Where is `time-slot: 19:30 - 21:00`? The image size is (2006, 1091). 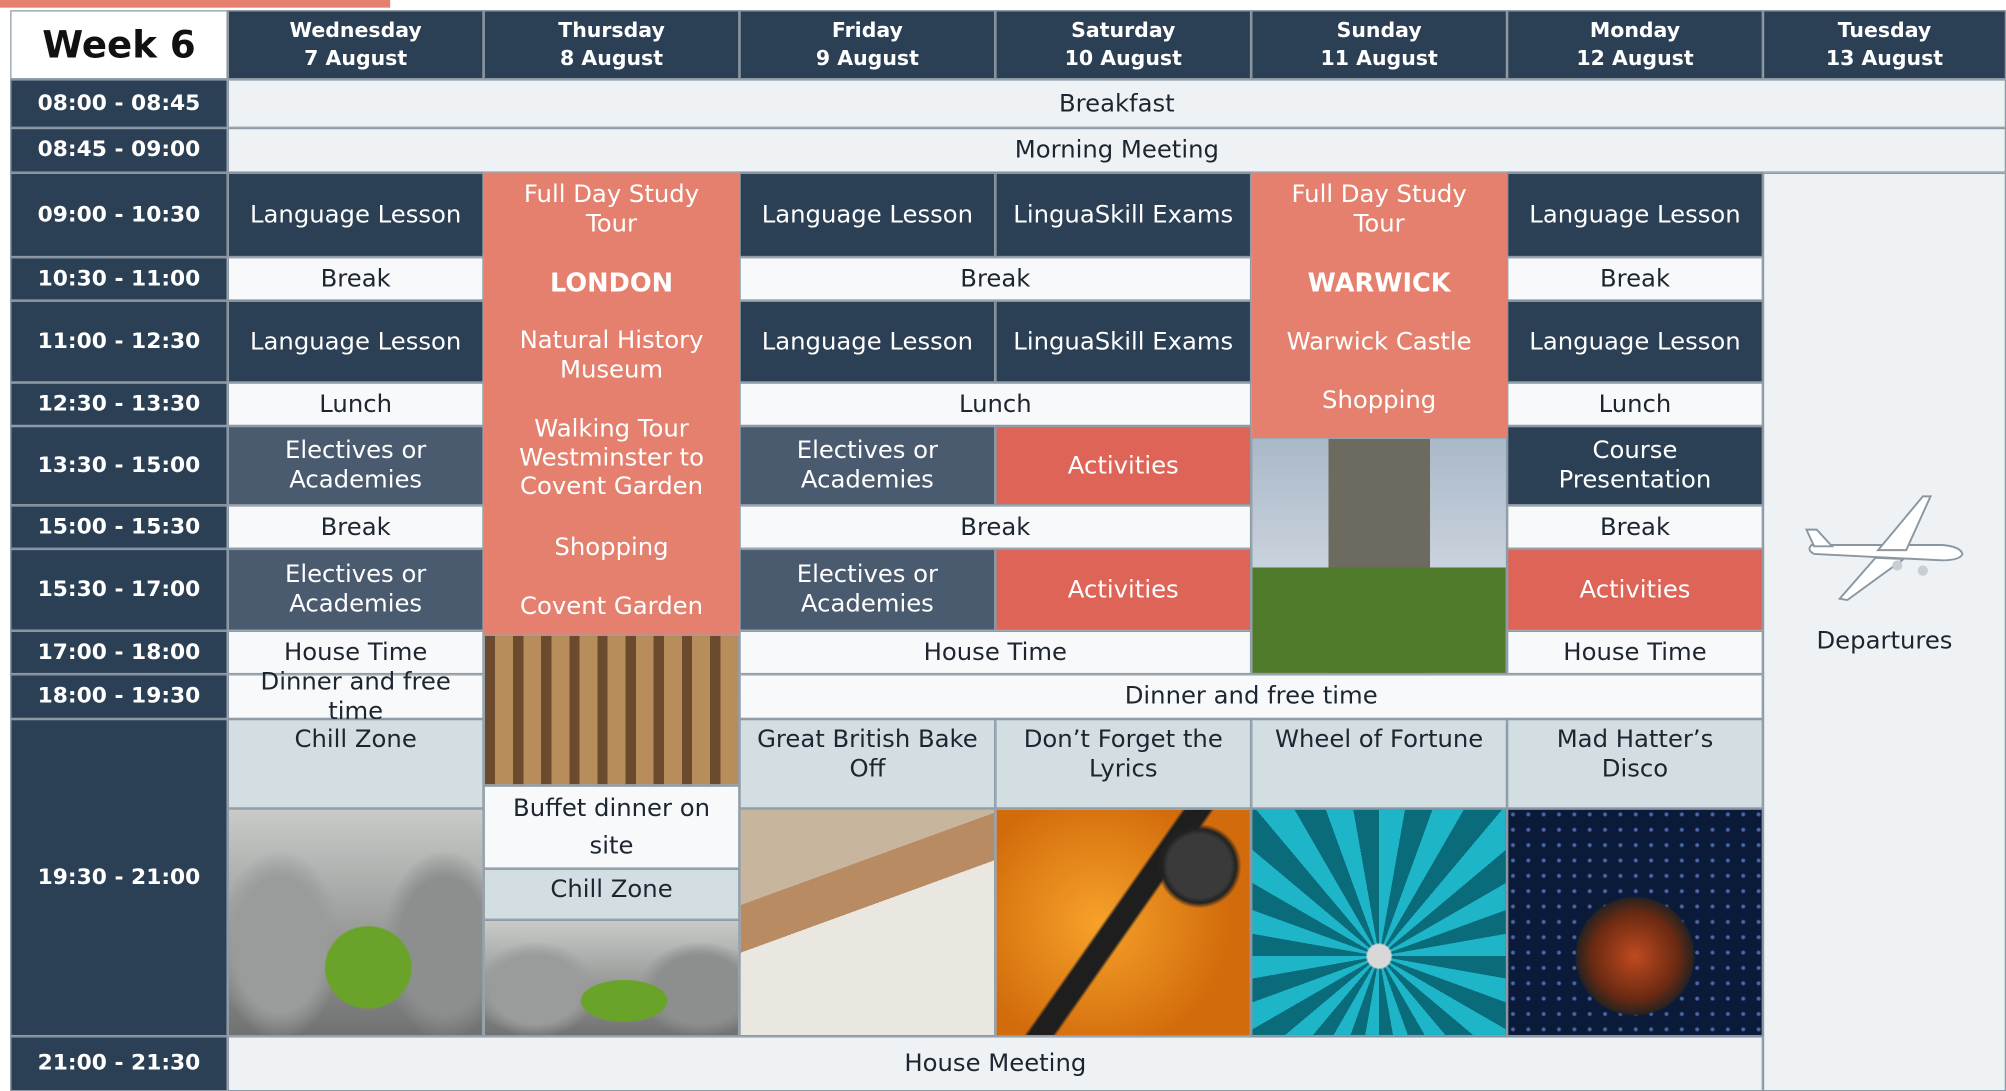 time-slot: 19:30 - 21:00 is located at coordinates (119, 877).